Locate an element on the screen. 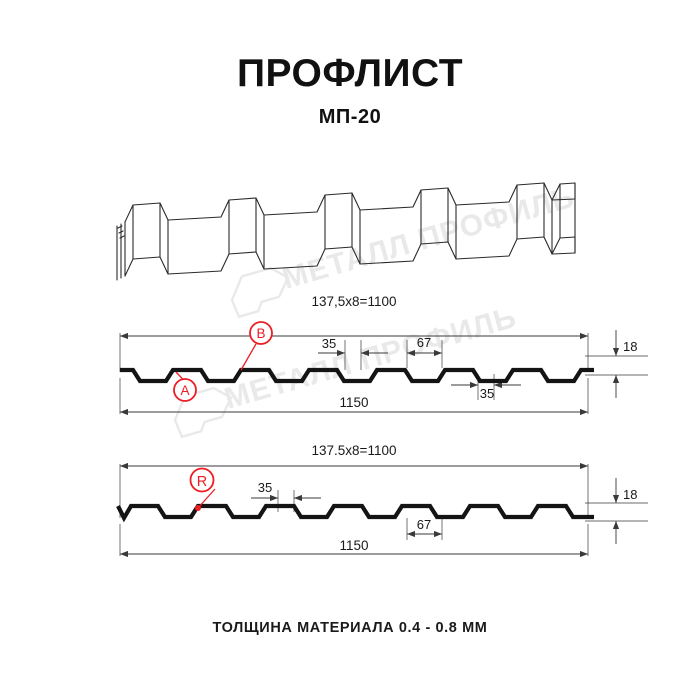  marker-a: A is located at coordinates (185, 386).